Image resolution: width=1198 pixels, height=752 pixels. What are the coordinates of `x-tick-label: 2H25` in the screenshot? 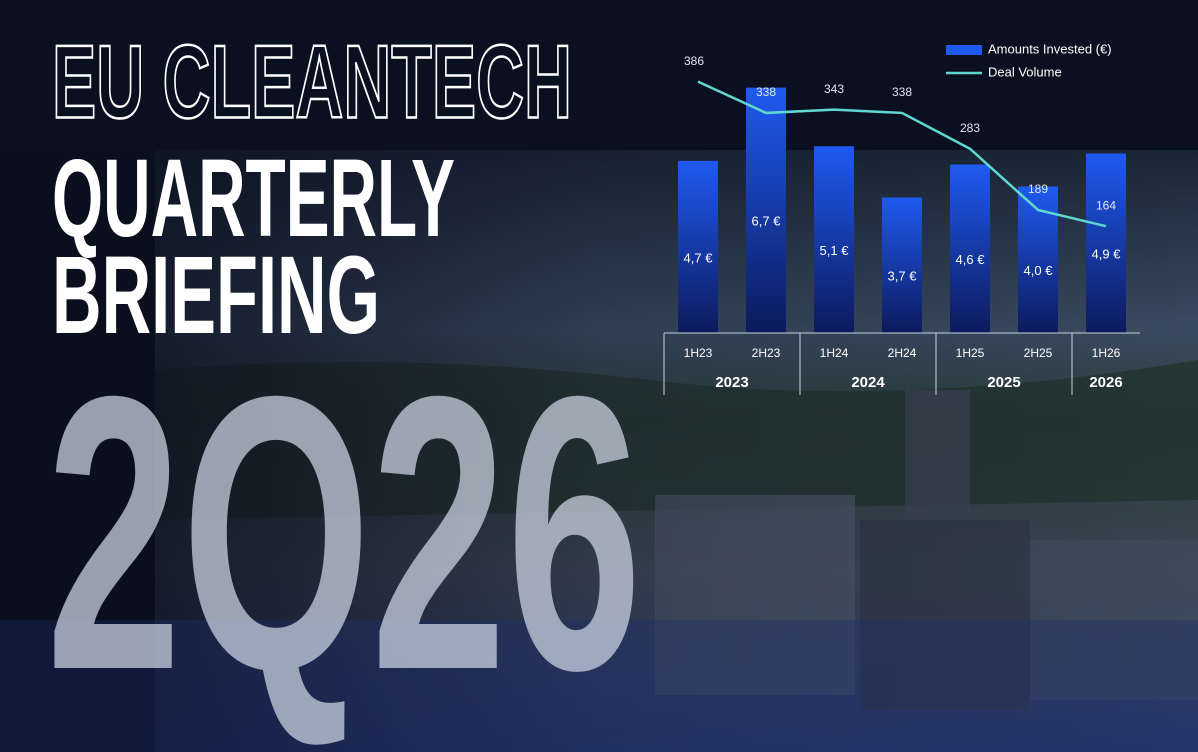 It's located at (1038, 353).